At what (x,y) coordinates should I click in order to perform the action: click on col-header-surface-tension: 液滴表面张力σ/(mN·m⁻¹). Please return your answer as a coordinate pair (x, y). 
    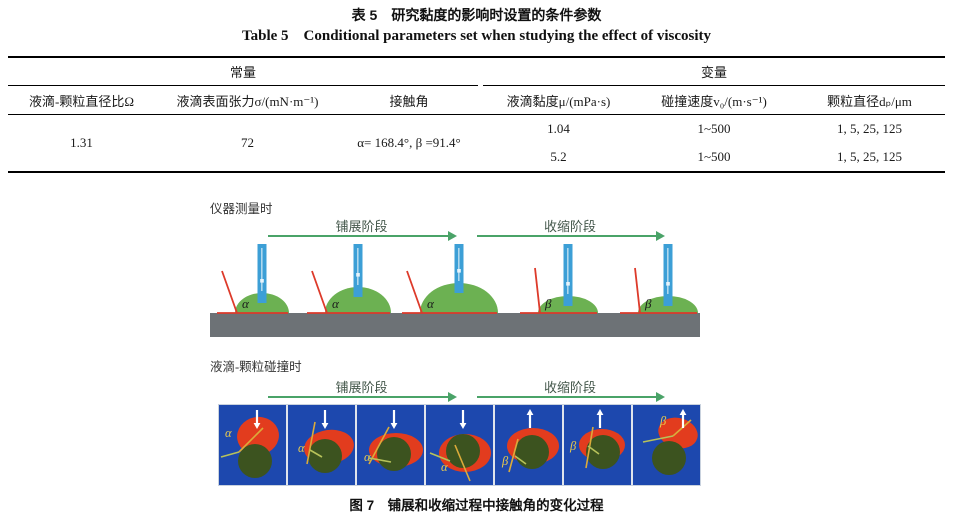
    Looking at the image, I should click on (247, 100).